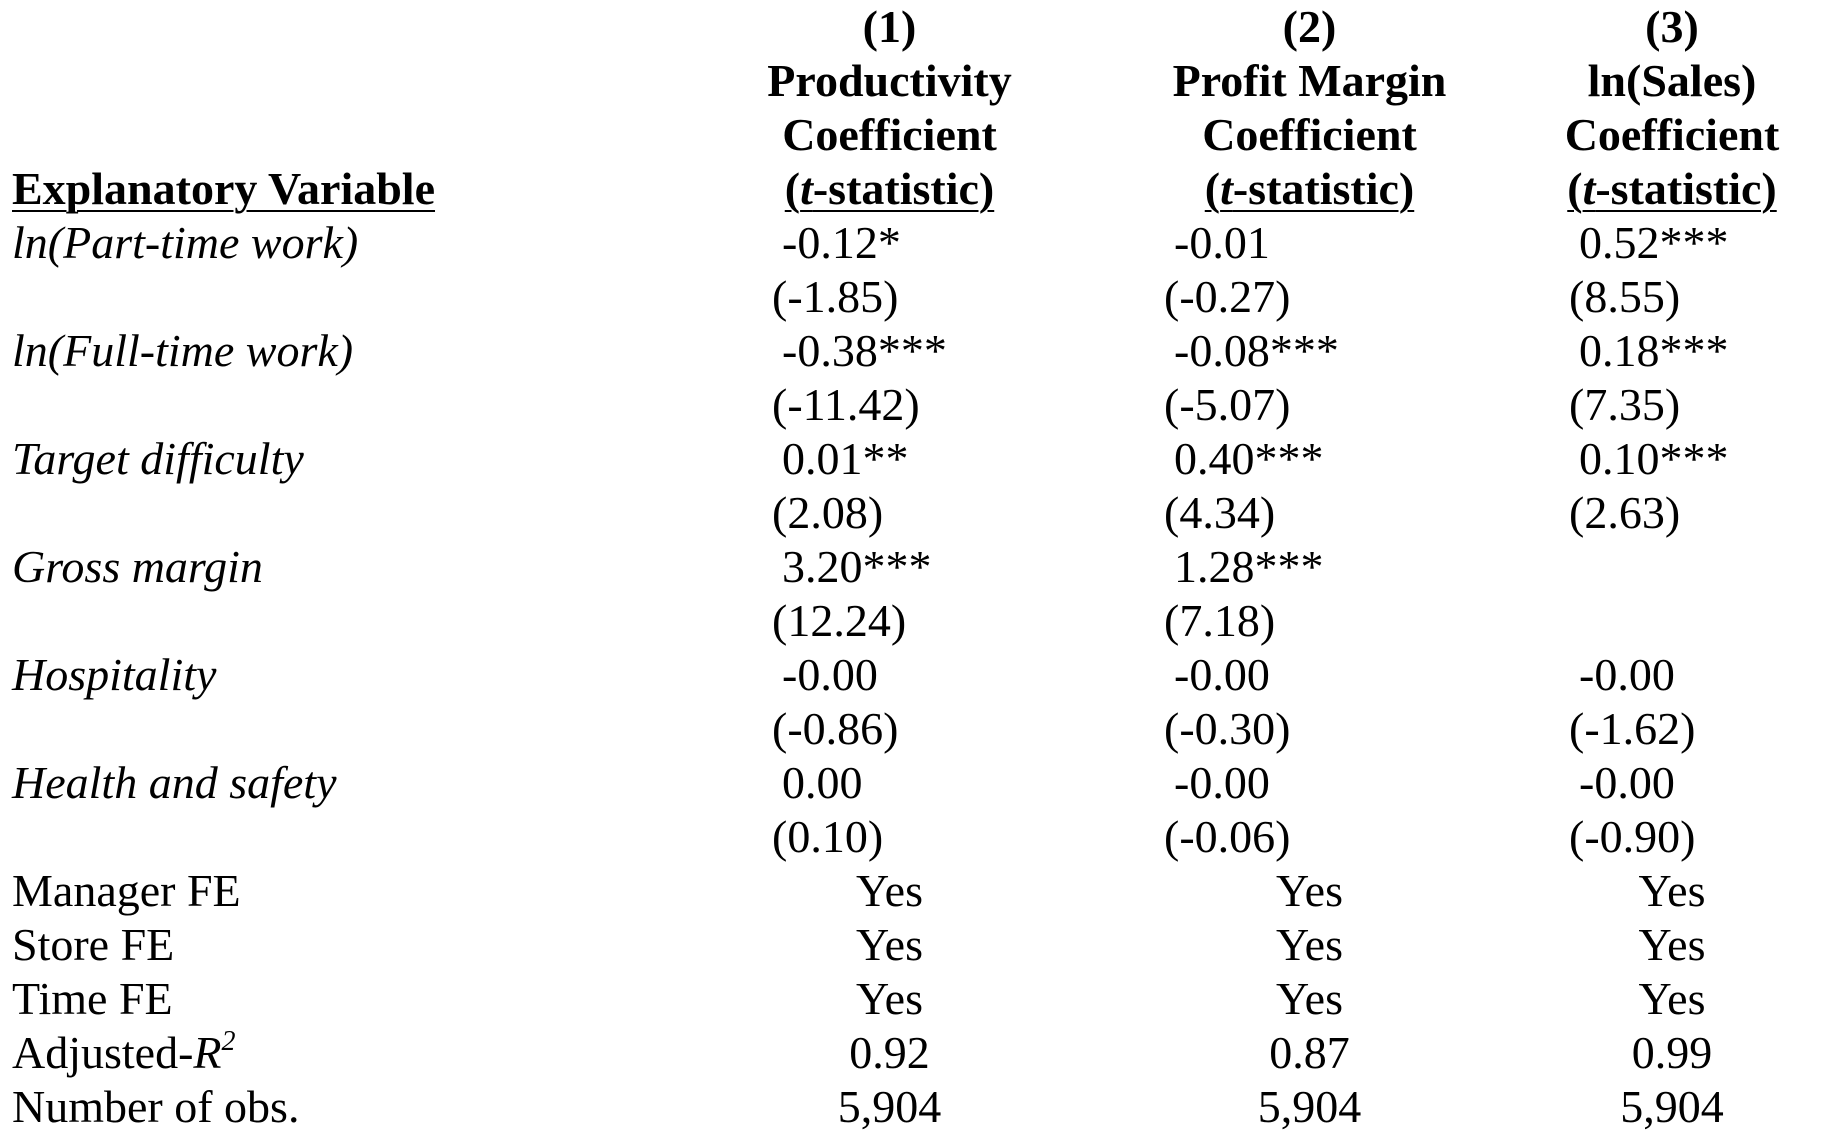 The width and height of the screenshot is (1839, 1134). Describe the element at coordinates (841, 242) in the screenshot. I see `coefficient-cell: -0.12*` at that location.